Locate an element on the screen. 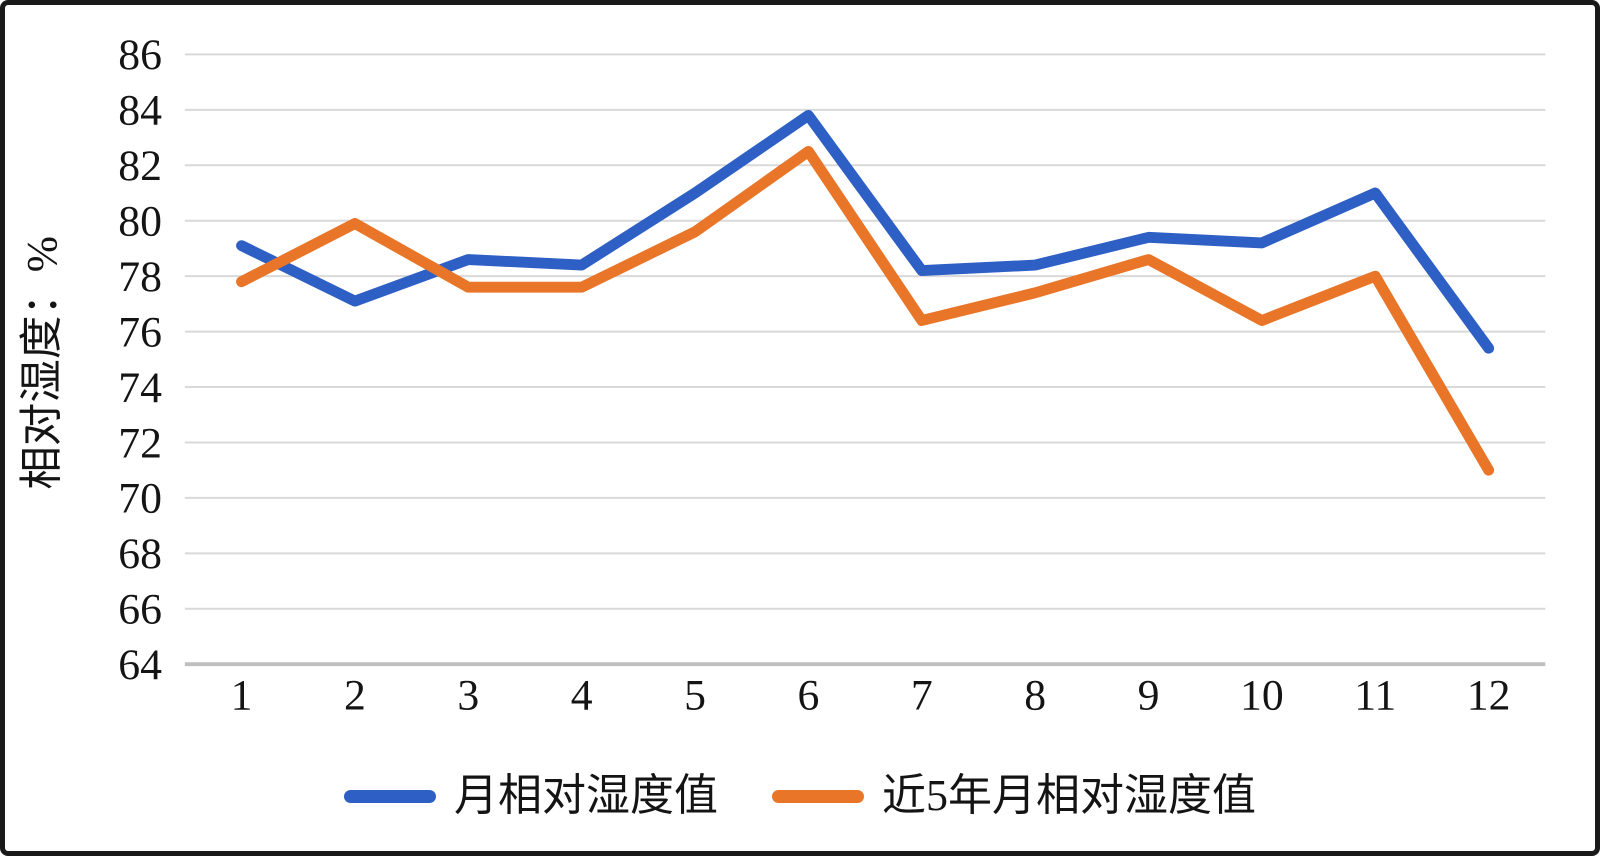  legend: 月相对湿度值 近5年月相对湿度值 is located at coordinates (800, 796).